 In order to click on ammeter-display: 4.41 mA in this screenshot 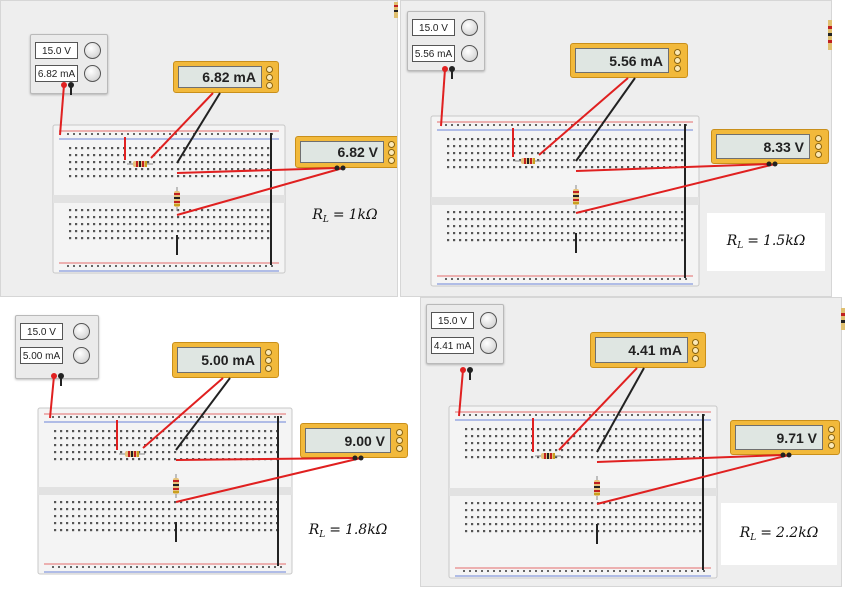, I will do `click(641, 350)`.